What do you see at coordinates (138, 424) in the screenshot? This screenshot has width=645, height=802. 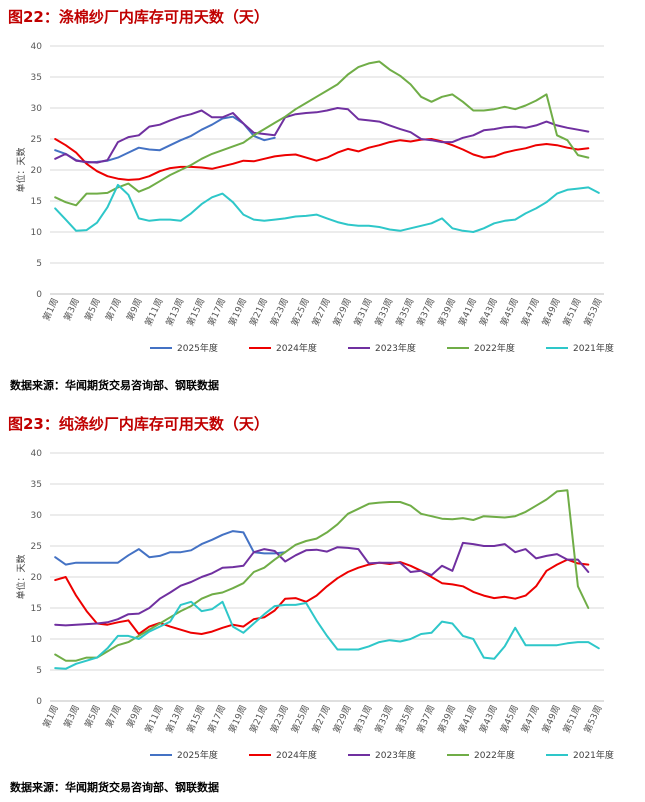 I see `chart-23-title: 图23：纯涤纱厂内库存可用天数（天）` at bounding box center [138, 424].